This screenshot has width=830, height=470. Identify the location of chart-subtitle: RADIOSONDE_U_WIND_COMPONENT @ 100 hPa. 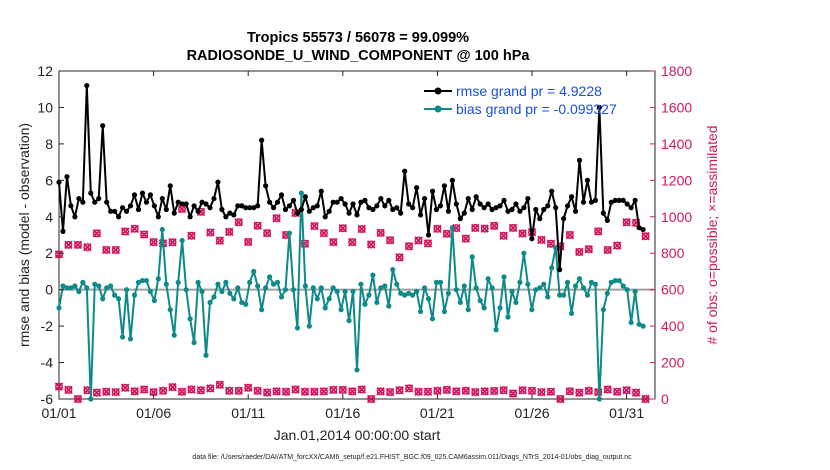
(359, 56).